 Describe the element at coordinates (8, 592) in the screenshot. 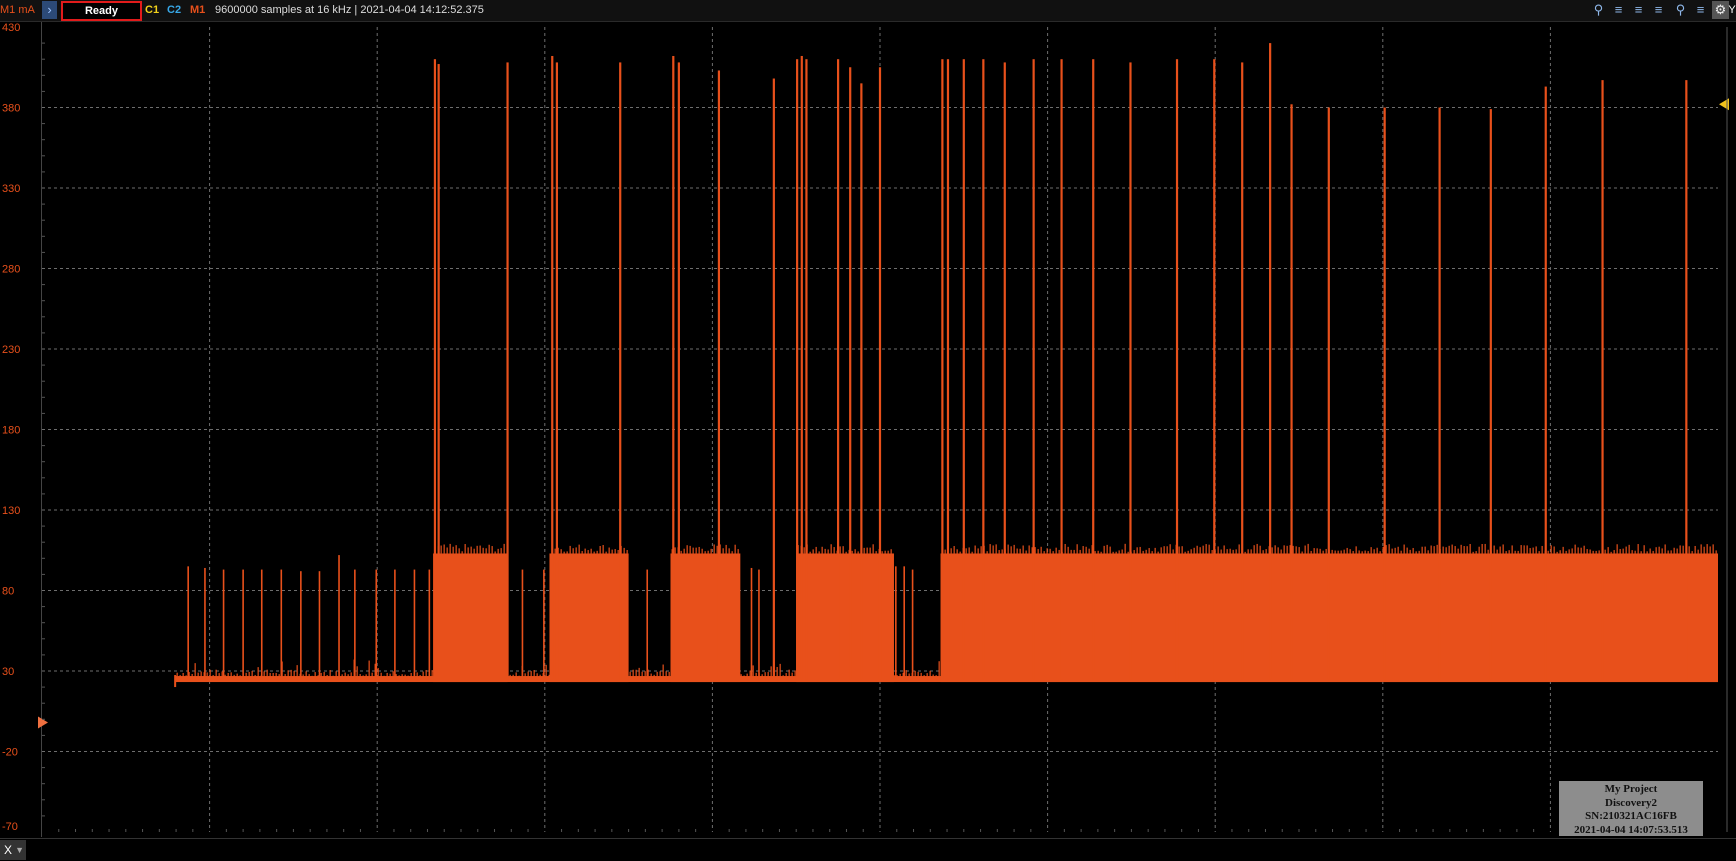

I see `y-tick-label: 80` at that location.